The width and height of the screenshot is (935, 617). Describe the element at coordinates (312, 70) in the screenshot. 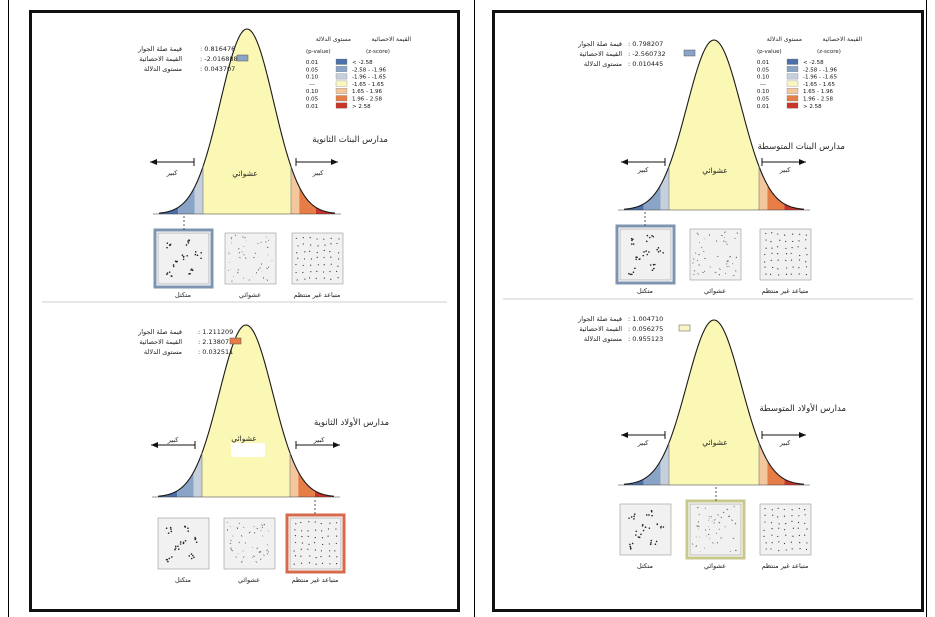

I see `legend-p-value: 0.05` at that location.